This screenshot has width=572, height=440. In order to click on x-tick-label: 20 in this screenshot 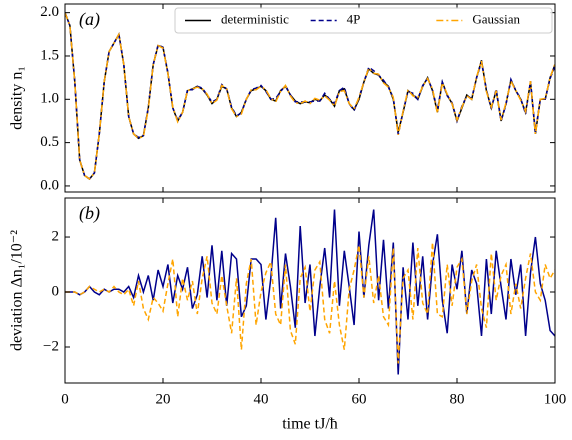, I will do `click(163, 399)`.